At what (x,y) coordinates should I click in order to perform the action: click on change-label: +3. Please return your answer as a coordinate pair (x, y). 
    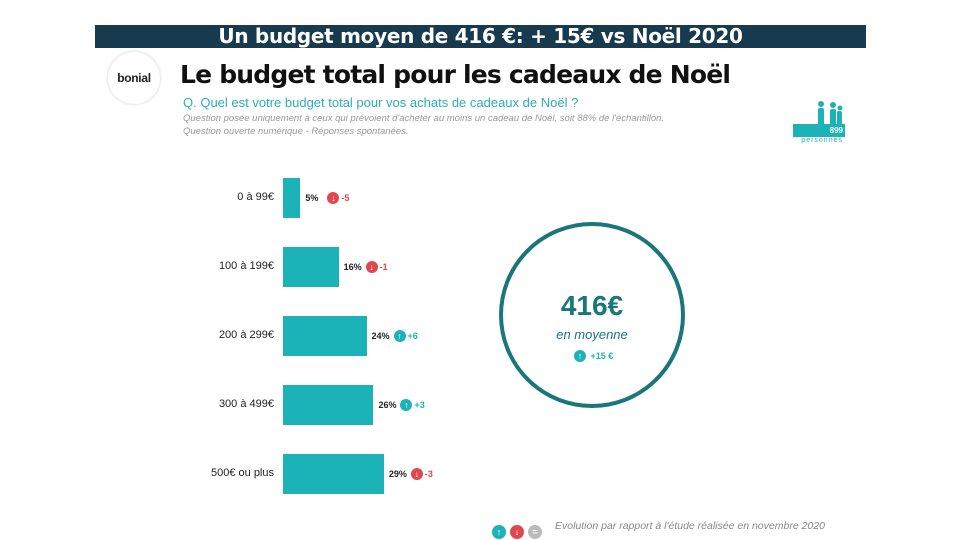
    Looking at the image, I should click on (419, 405).